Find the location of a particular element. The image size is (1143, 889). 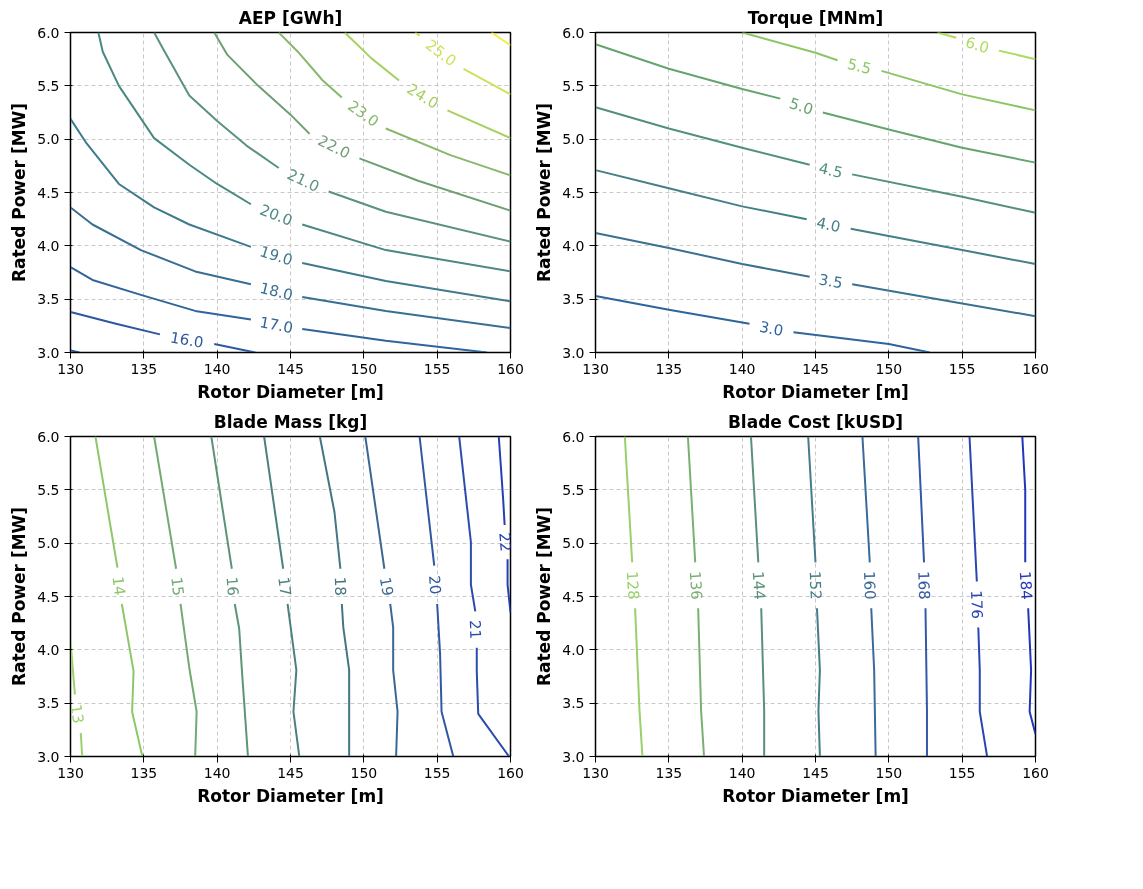

text: 21.0 is located at coordinates (303, 180).